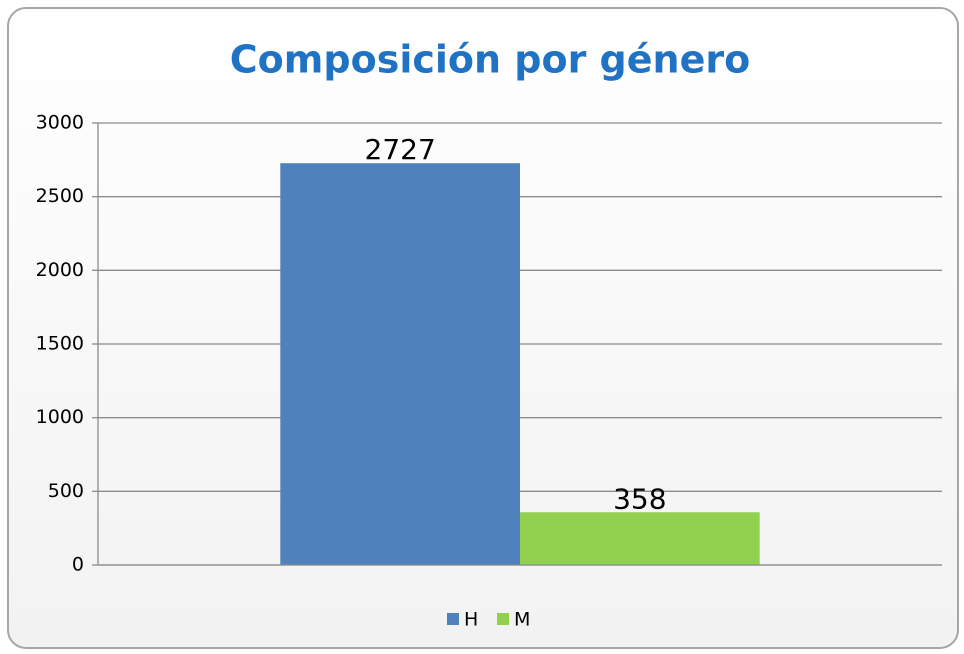  Describe the element at coordinates (639, 498) in the screenshot. I see `data-label: 358` at that location.